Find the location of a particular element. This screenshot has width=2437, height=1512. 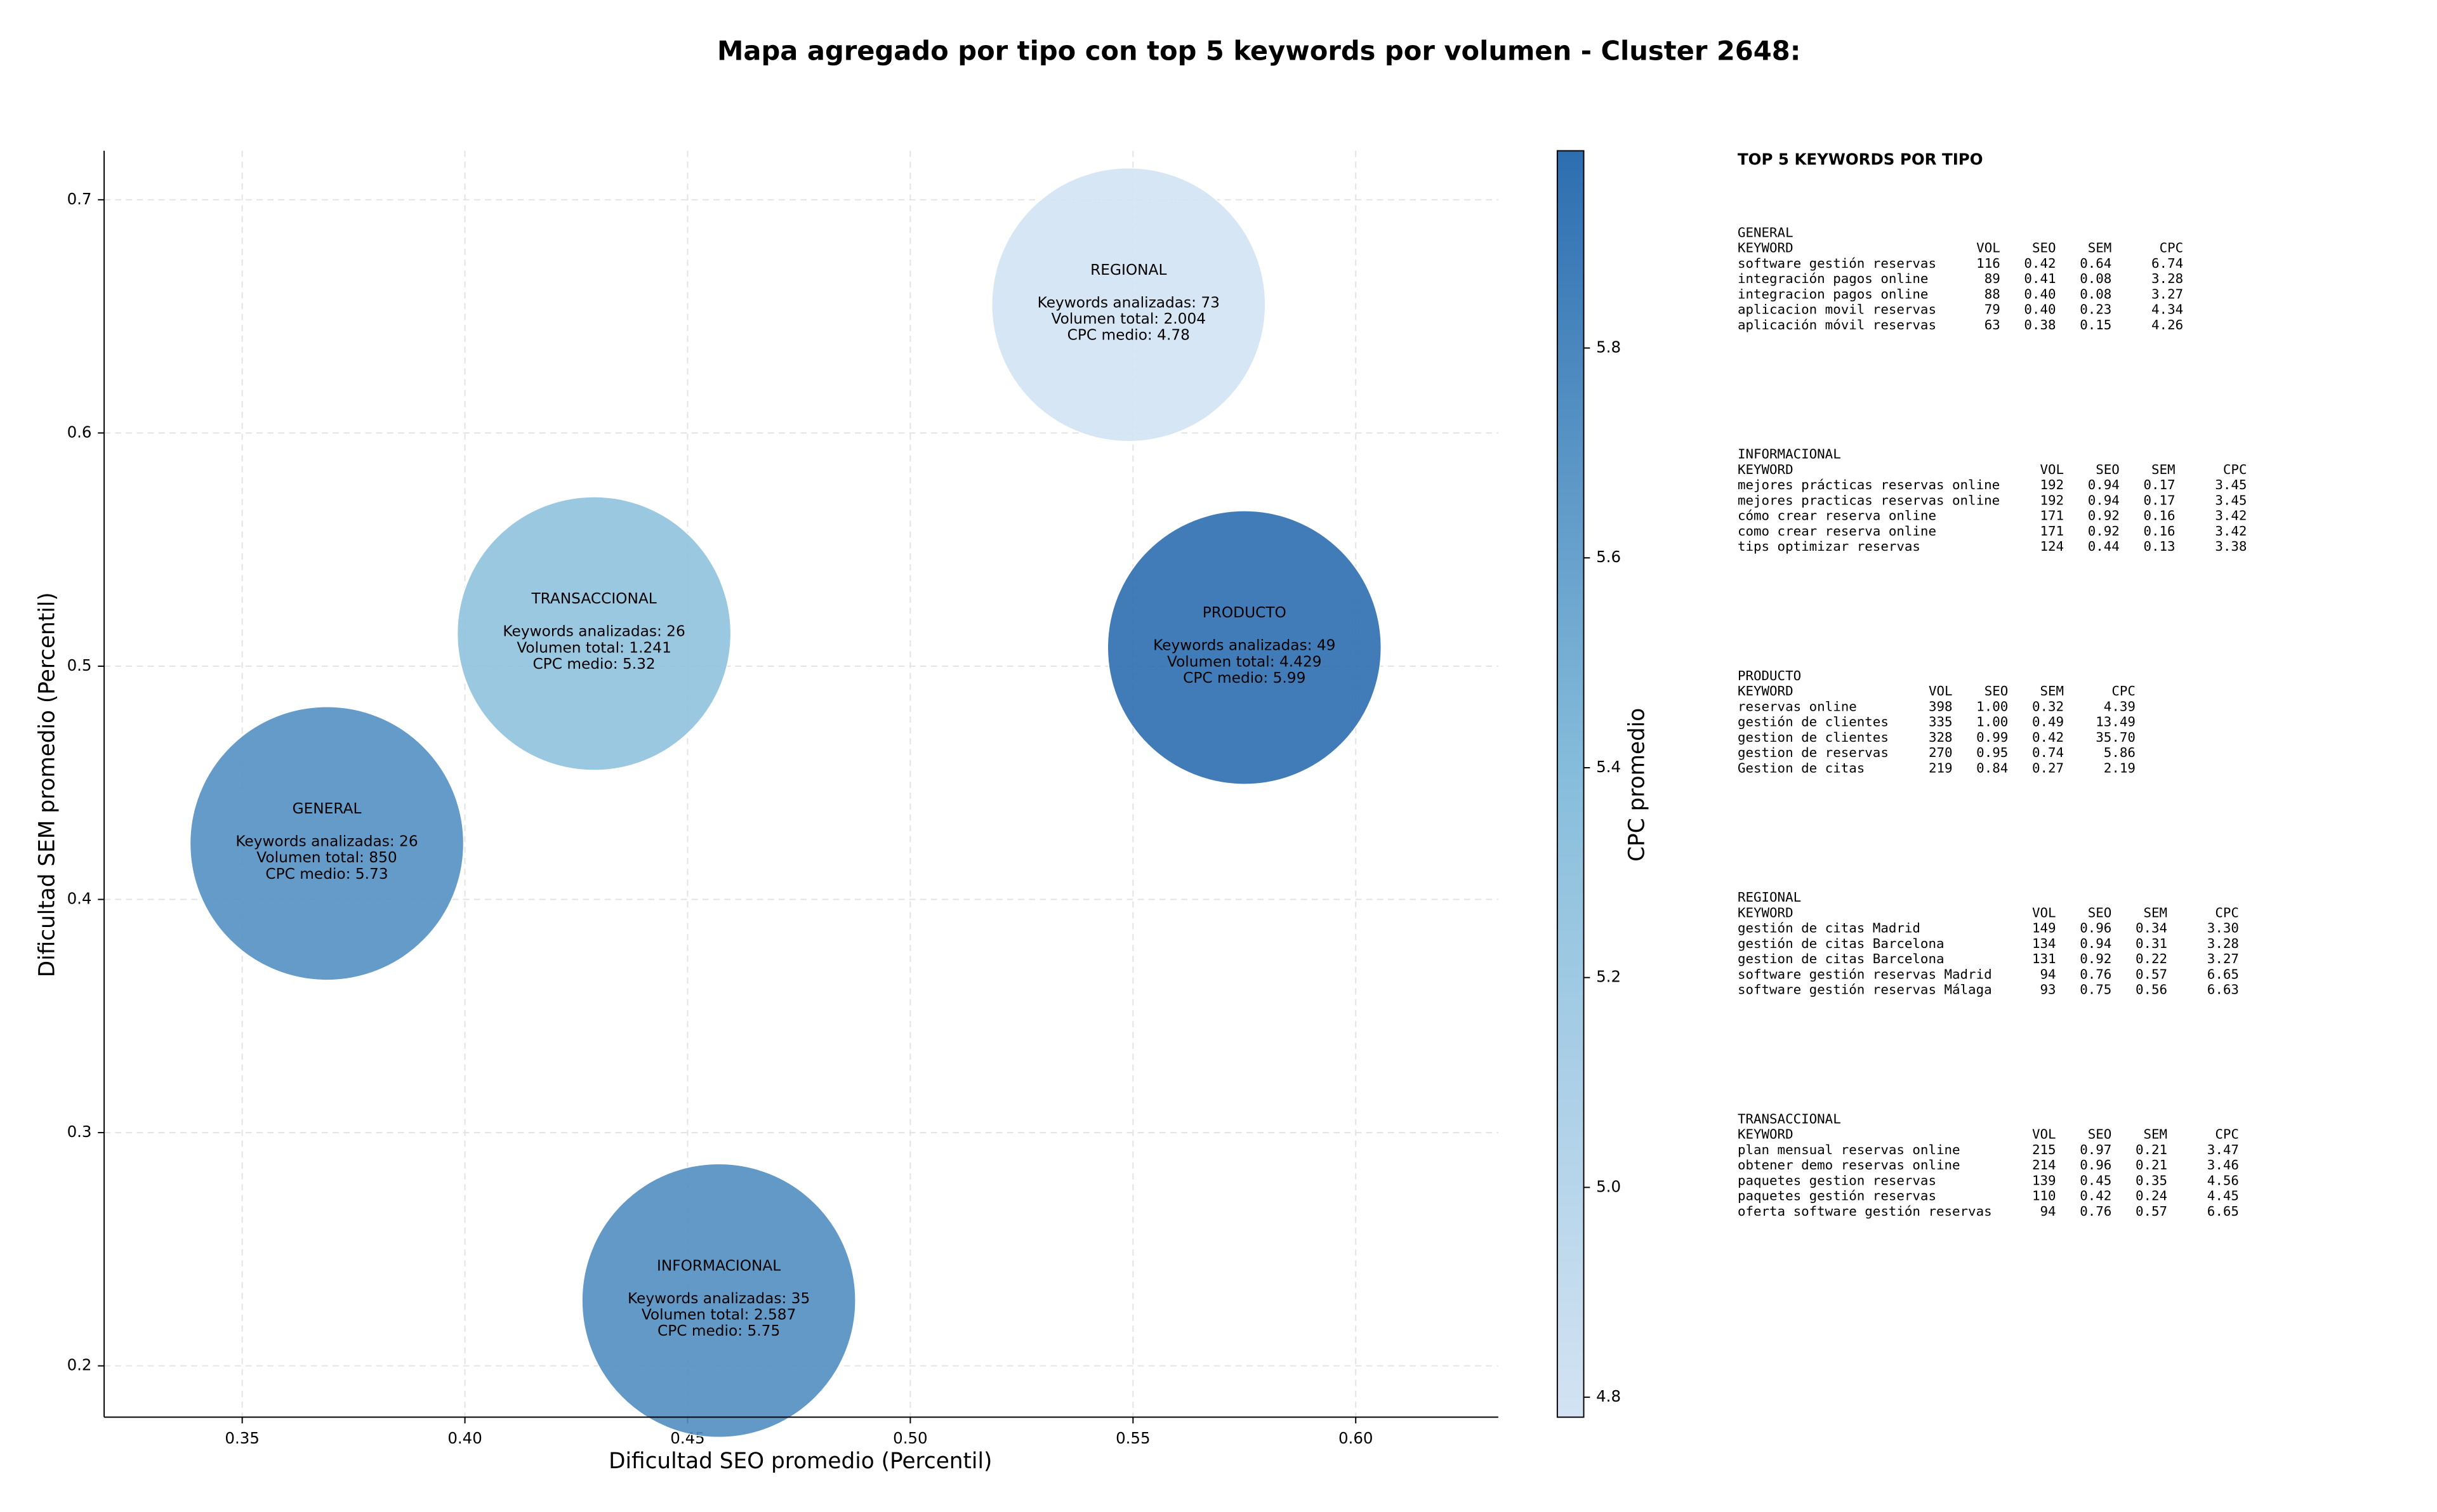

bubble-annotation: Keywords analizadas: 26 is located at coordinates (326, 841).